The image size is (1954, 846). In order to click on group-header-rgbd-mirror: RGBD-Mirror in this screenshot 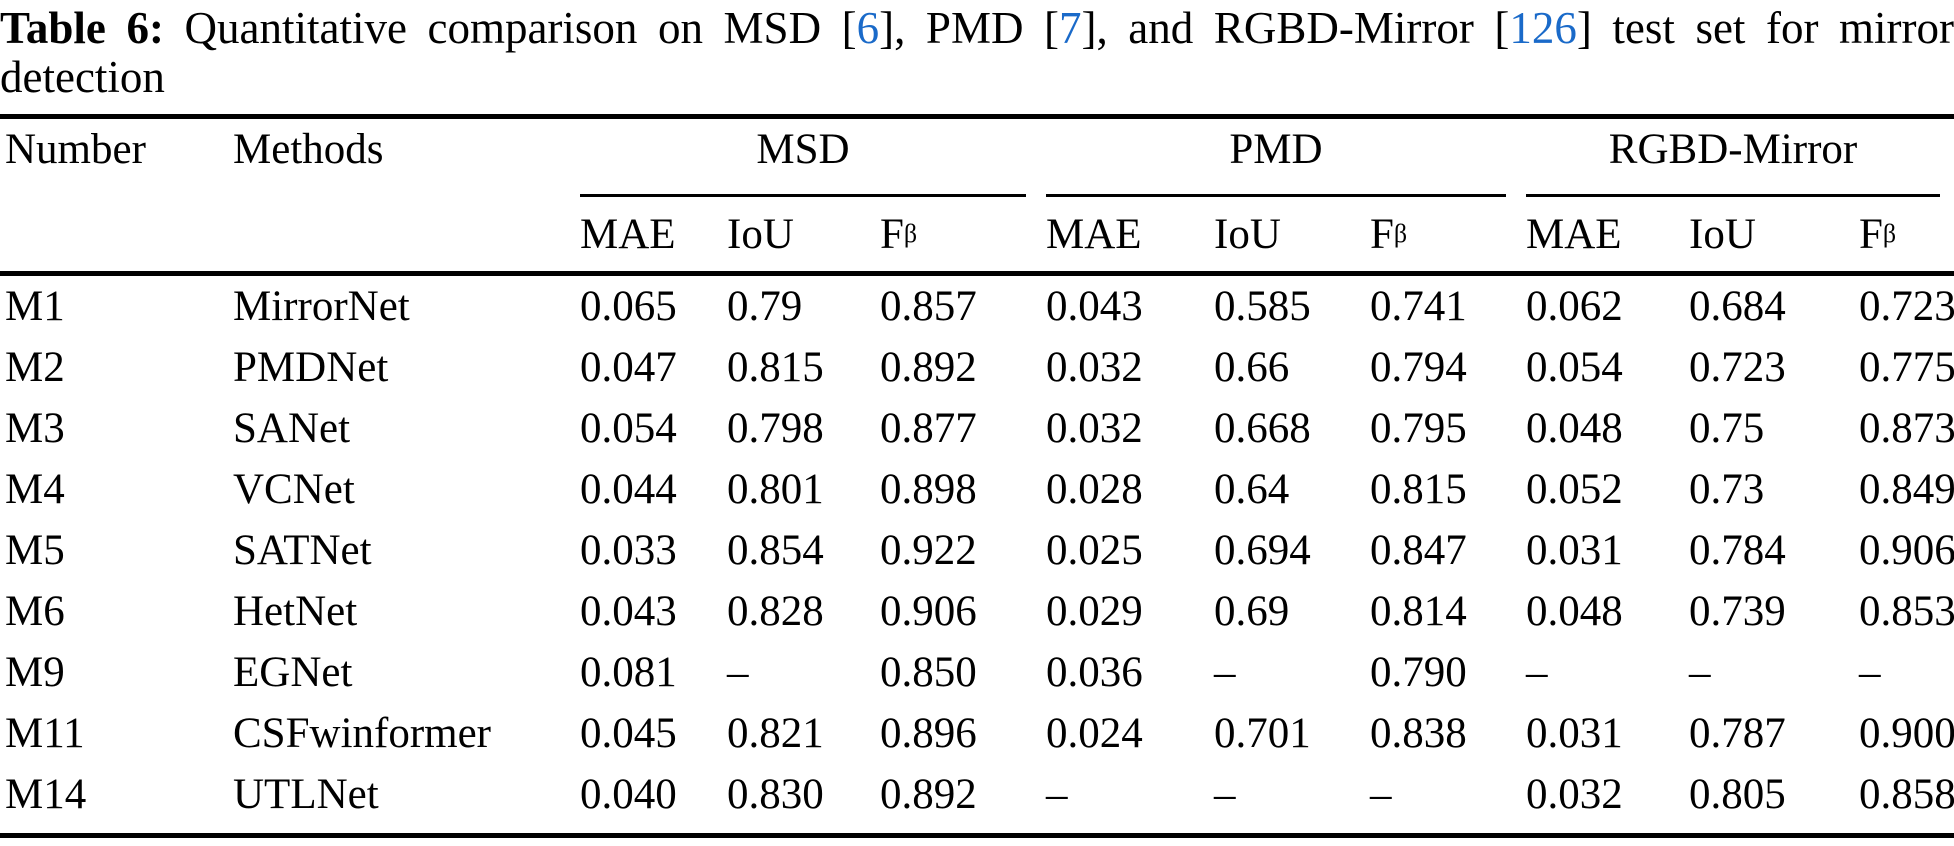, I will do `click(1740, 158)`.